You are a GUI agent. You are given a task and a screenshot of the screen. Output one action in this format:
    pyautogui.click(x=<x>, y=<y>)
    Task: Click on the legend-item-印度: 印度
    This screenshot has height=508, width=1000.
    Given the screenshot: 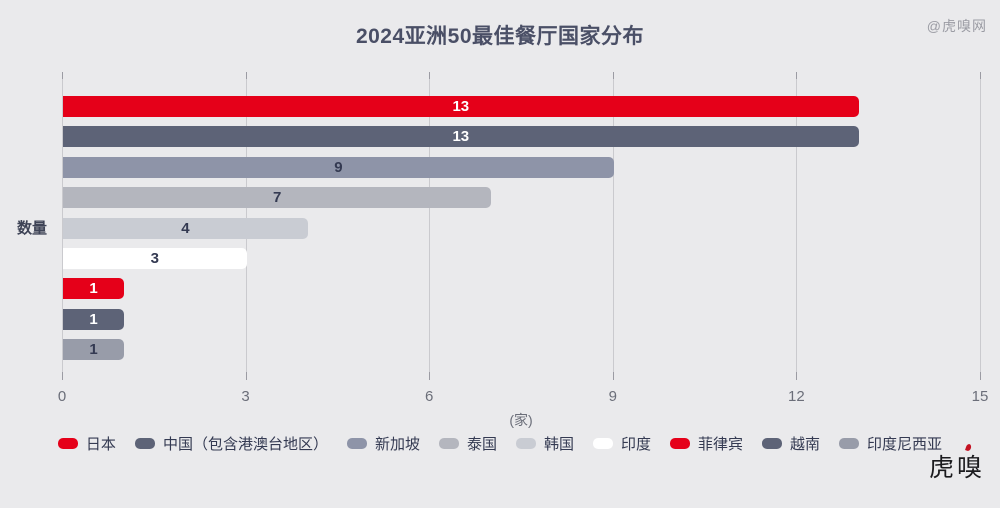 What is the action you would take?
    pyautogui.click(x=622, y=443)
    